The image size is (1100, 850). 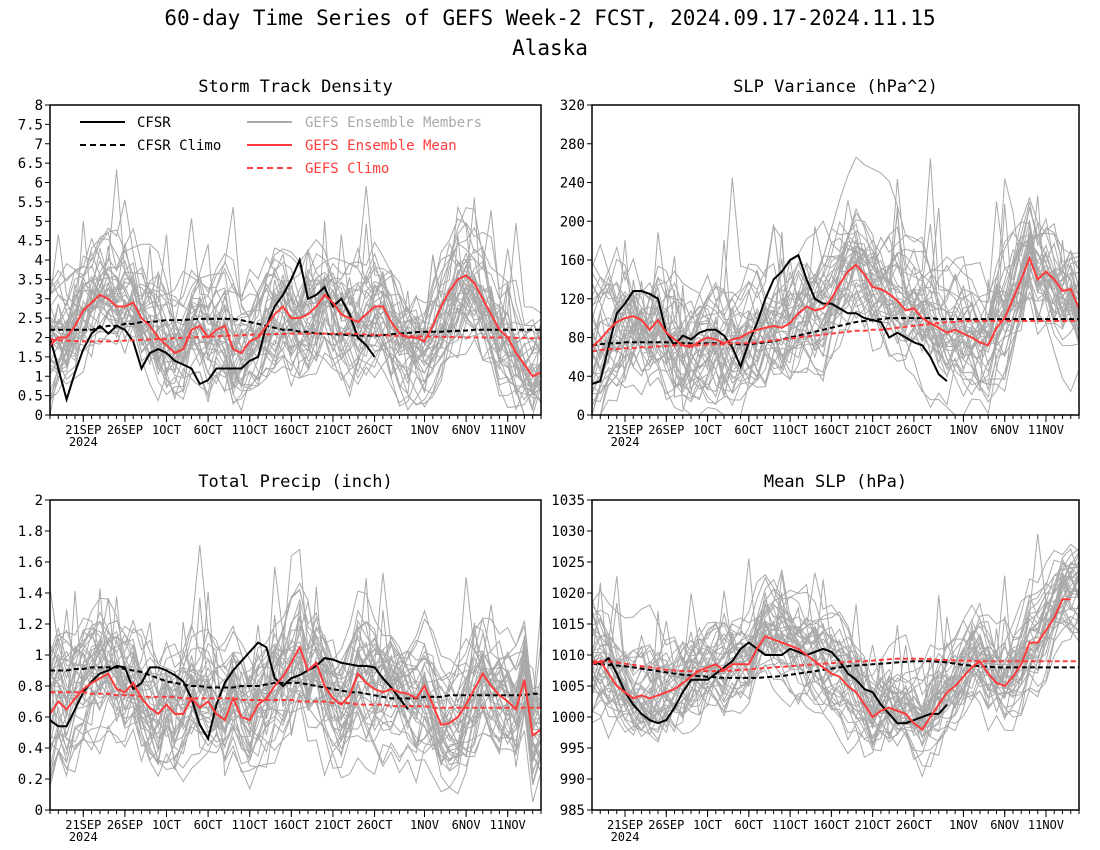 I want to click on panel-title: Mean SLP (hPa), so click(x=835, y=482).